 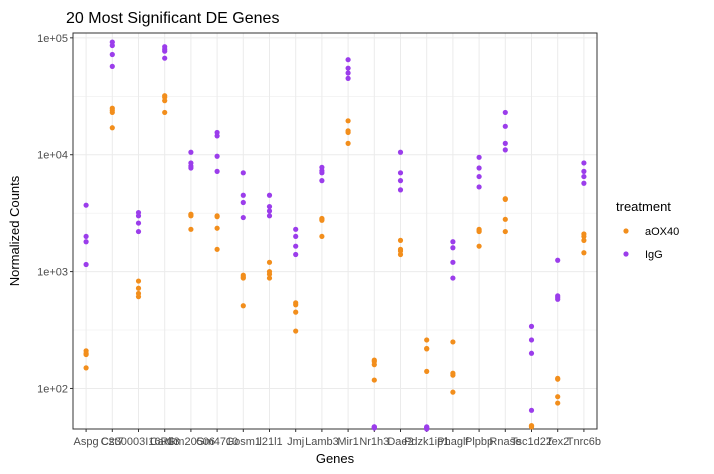 I want to click on legend-items: aOX40 IgG, so click(x=651, y=243).